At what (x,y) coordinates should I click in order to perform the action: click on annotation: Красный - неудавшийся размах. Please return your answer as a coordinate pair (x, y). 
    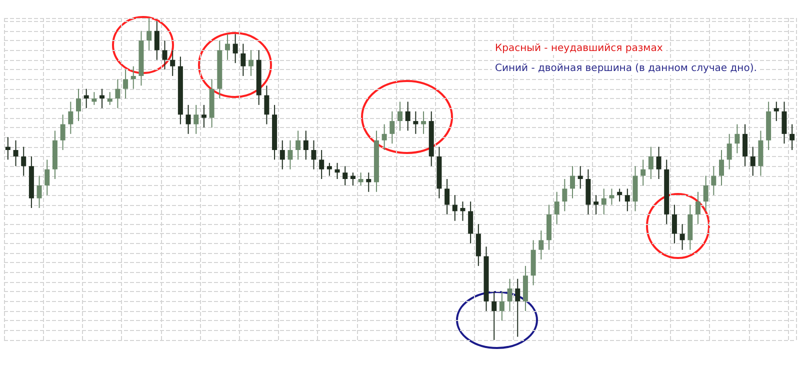
    Looking at the image, I should click on (579, 48).